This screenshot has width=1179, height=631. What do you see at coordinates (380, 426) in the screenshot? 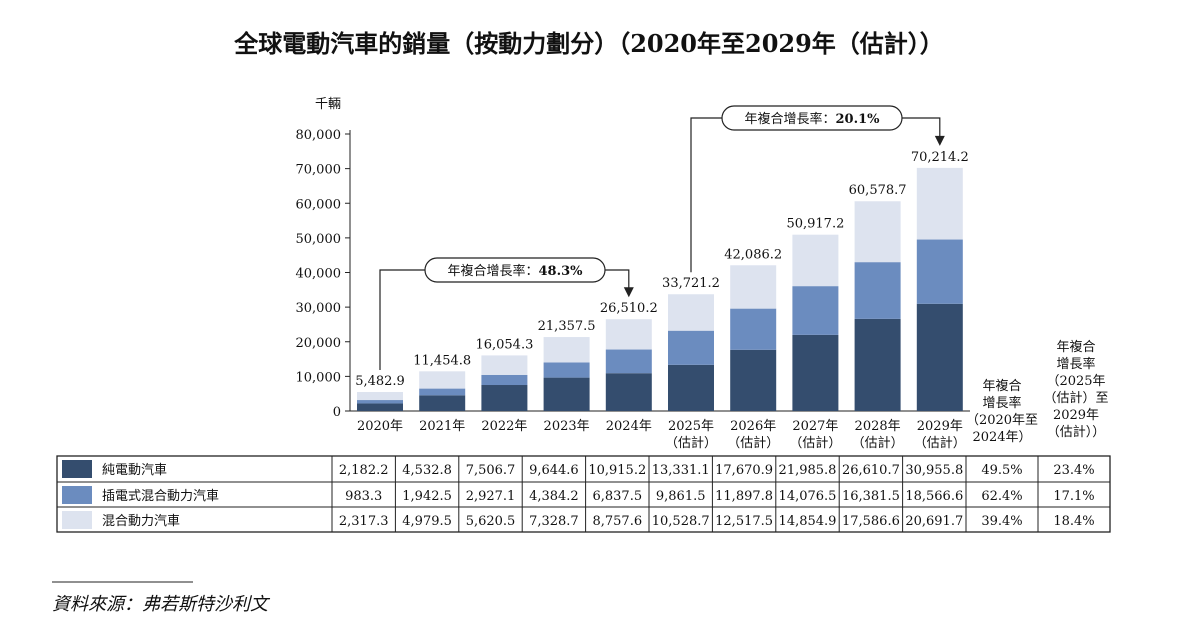
I see `x-tick-label: 2020年` at bounding box center [380, 426].